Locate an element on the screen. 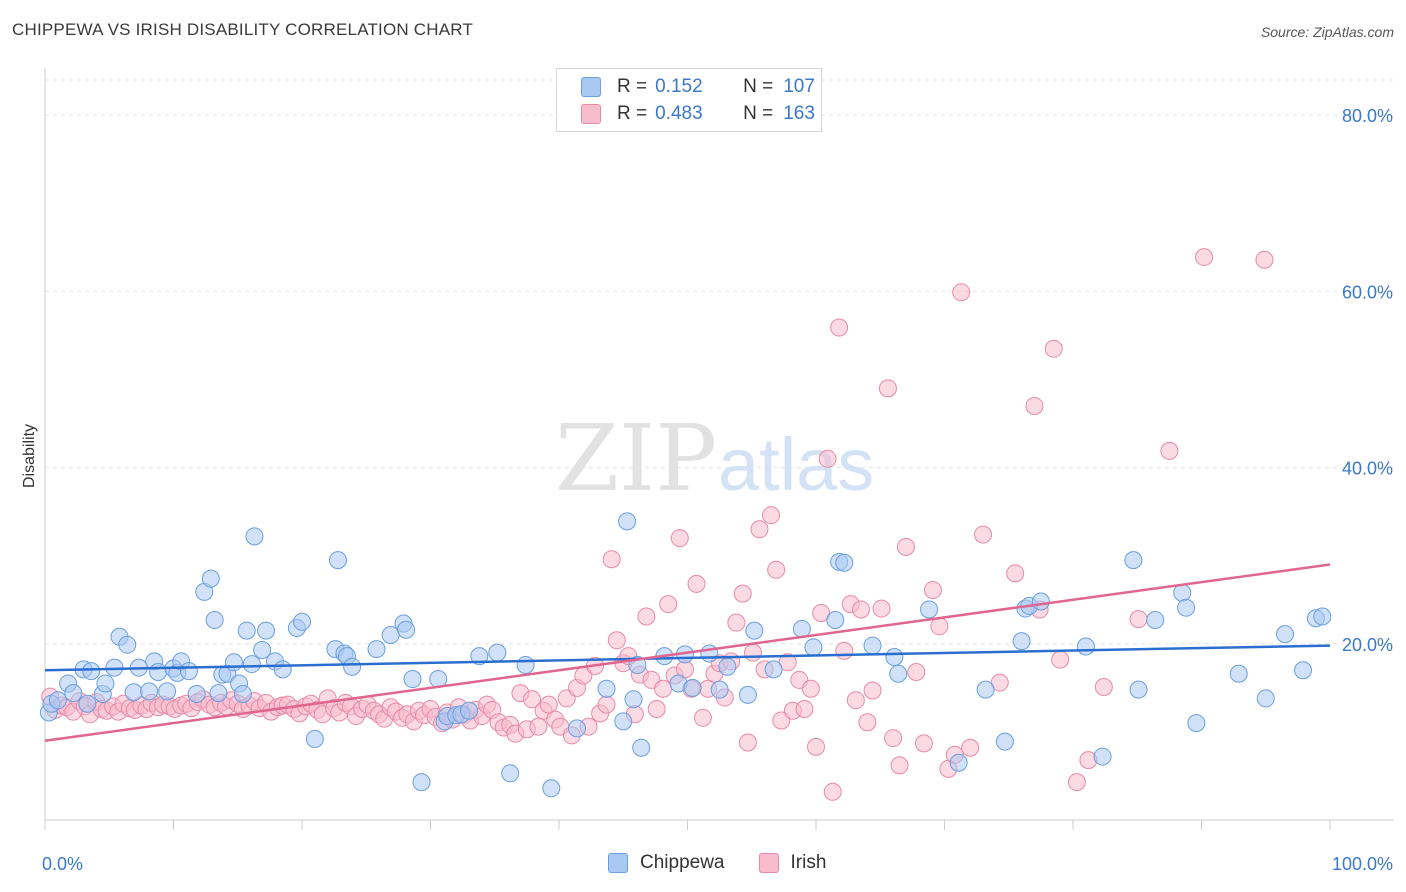  legend-item-irish: Irish is located at coordinates (792, 863).